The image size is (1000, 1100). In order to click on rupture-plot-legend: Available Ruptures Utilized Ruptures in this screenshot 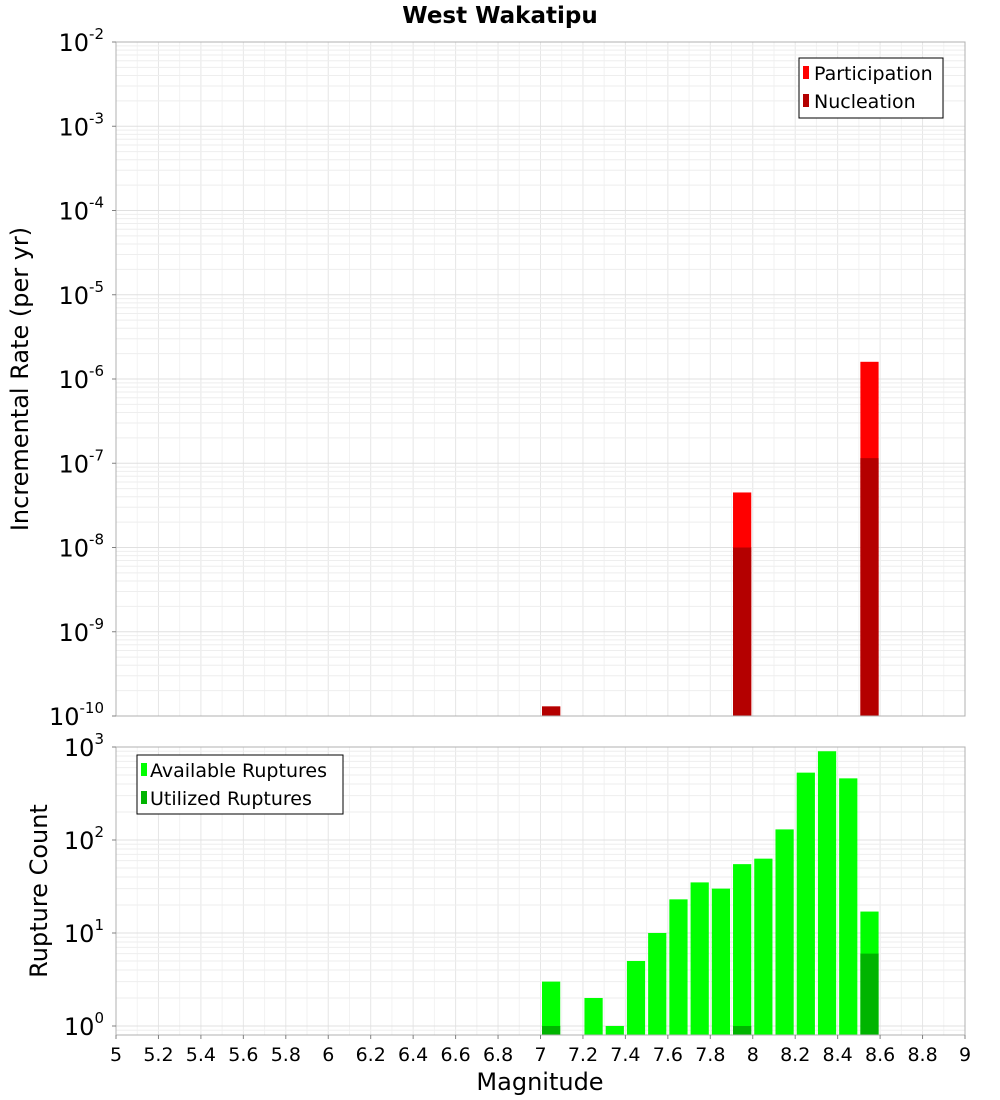, I will do `click(240, 784)`.